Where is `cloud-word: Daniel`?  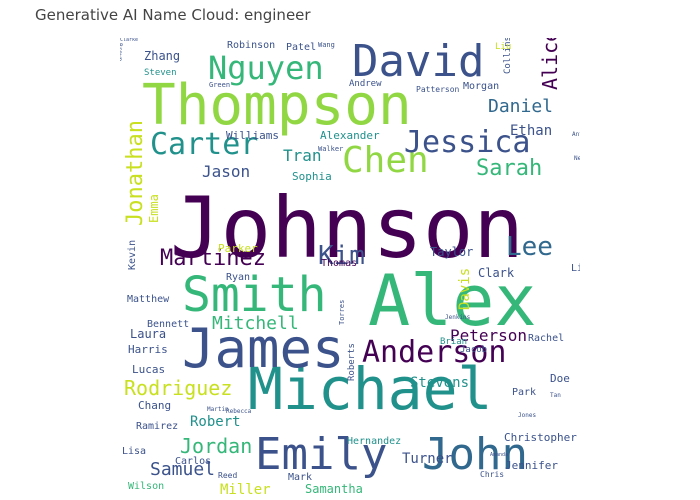
cloud-word: Daniel is located at coordinates (521, 106).